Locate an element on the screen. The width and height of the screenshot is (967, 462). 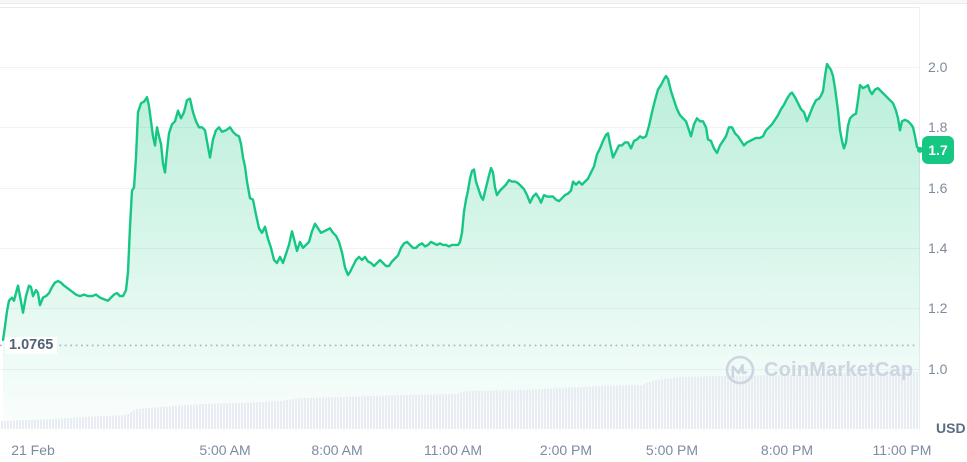
y-axis-label: 1.4 is located at coordinates (938, 247).